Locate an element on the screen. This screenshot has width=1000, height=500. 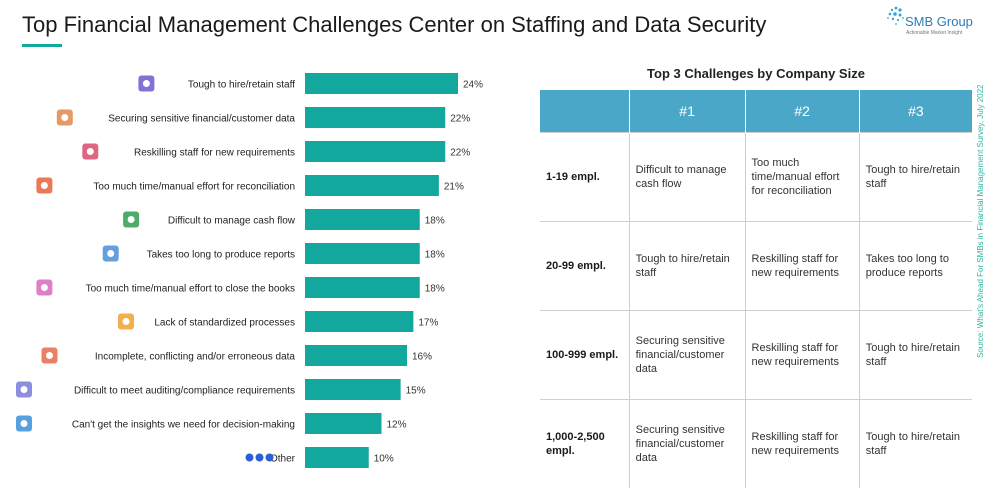
people-training-icon is located at coordinates (90, 151).